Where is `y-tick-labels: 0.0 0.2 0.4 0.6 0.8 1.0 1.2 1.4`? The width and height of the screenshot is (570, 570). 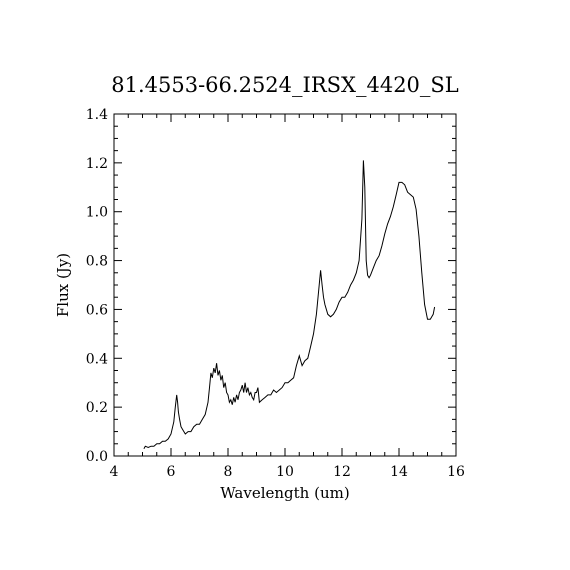 y-tick-labels: 0.0 0.2 0.4 0.6 0.8 1.0 1.2 1.4 is located at coordinates (97, 286).